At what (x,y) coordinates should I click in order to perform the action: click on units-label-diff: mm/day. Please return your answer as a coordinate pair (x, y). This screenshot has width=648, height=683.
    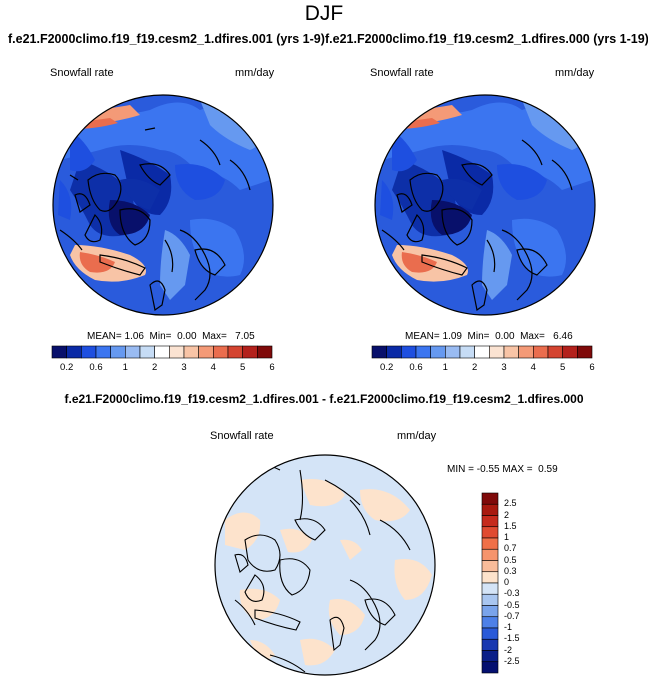
    Looking at the image, I should click on (417, 436).